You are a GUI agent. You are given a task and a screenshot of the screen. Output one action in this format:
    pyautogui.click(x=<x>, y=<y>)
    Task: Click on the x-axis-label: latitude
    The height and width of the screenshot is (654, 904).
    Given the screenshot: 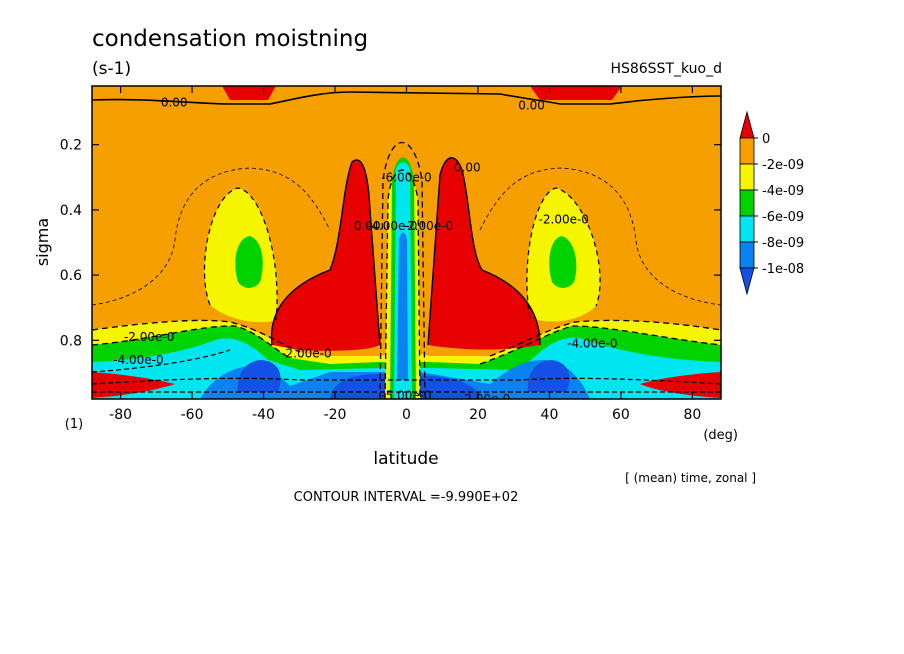 What is the action you would take?
    pyautogui.click(x=405, y=459)
    